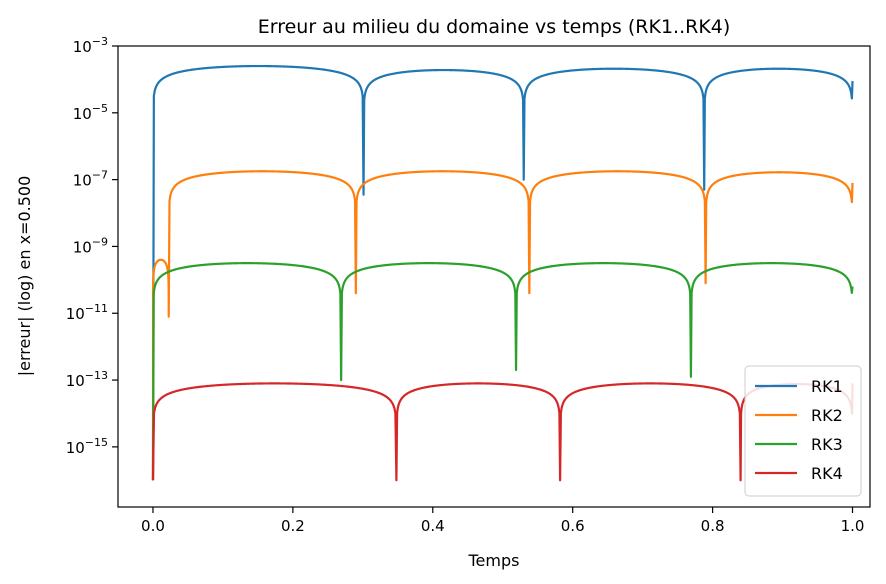 The height and width of the screenshot is (584, 886). Describe the element at coordinates (24, 276) in the screenshot. I see `y-axis-title: |erreur| (log) en x=0.500` at that location.